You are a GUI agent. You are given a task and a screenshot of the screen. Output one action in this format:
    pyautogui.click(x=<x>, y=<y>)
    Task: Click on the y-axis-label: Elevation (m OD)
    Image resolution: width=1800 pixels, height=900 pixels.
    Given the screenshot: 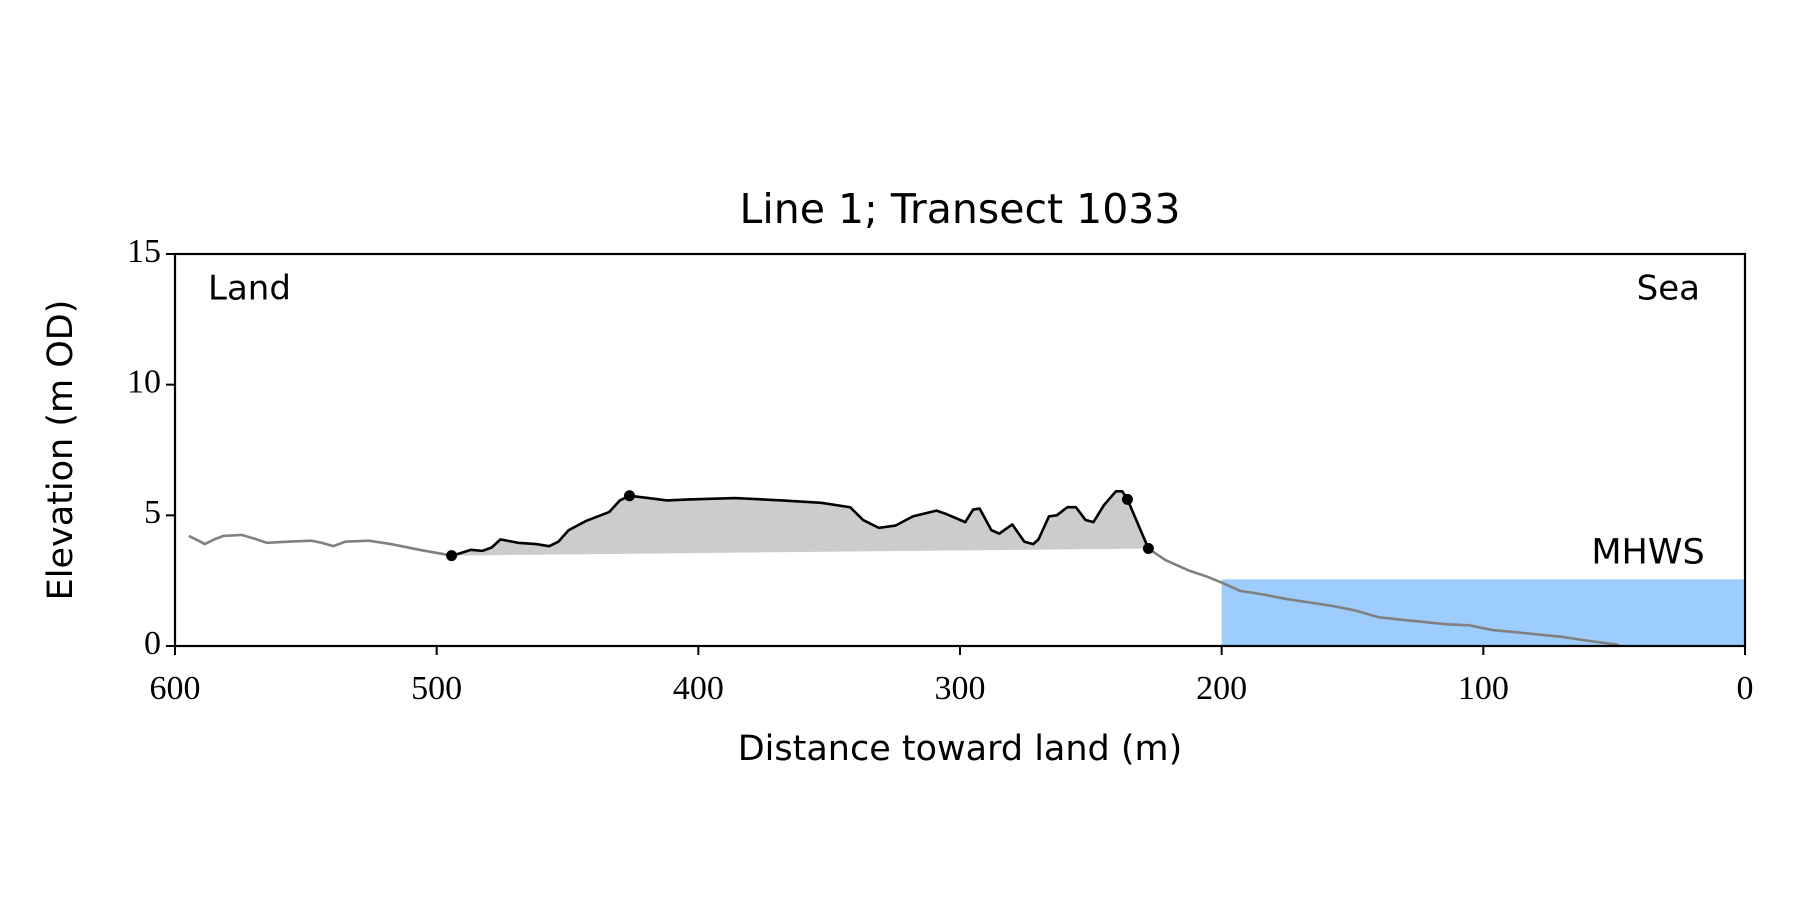 What is the action you would take?
    pyautogui.click(x=61, y=450)
    